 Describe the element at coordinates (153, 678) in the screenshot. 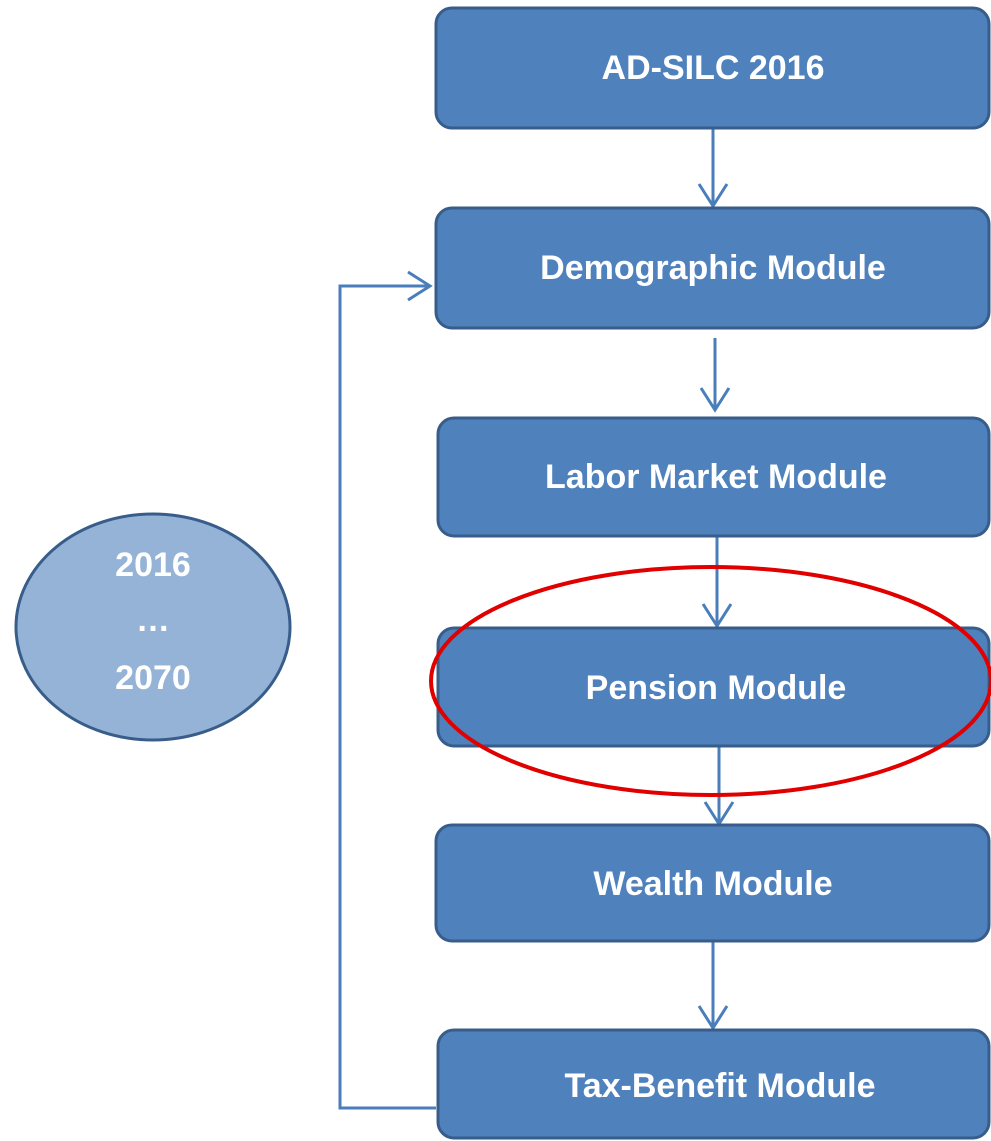

I see `cycle-end: 2070` at that location.